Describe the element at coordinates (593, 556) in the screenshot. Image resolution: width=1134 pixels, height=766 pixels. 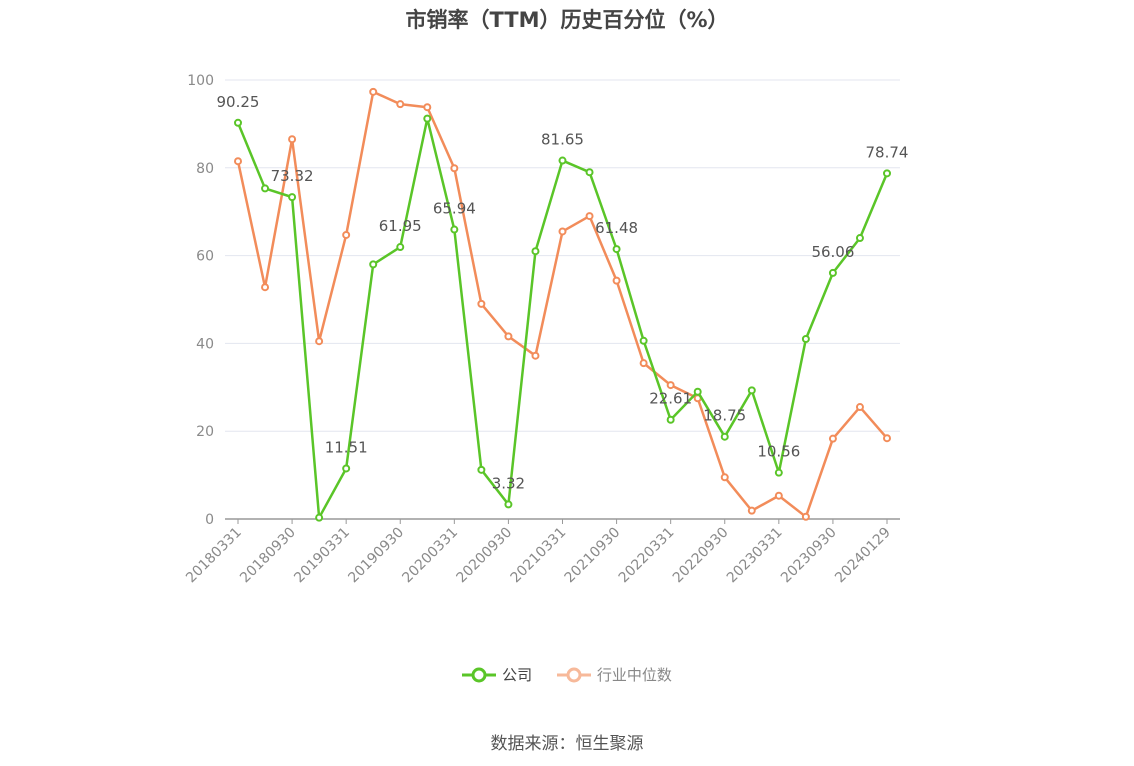
I see `x-tick-label: 20210930` at that location.